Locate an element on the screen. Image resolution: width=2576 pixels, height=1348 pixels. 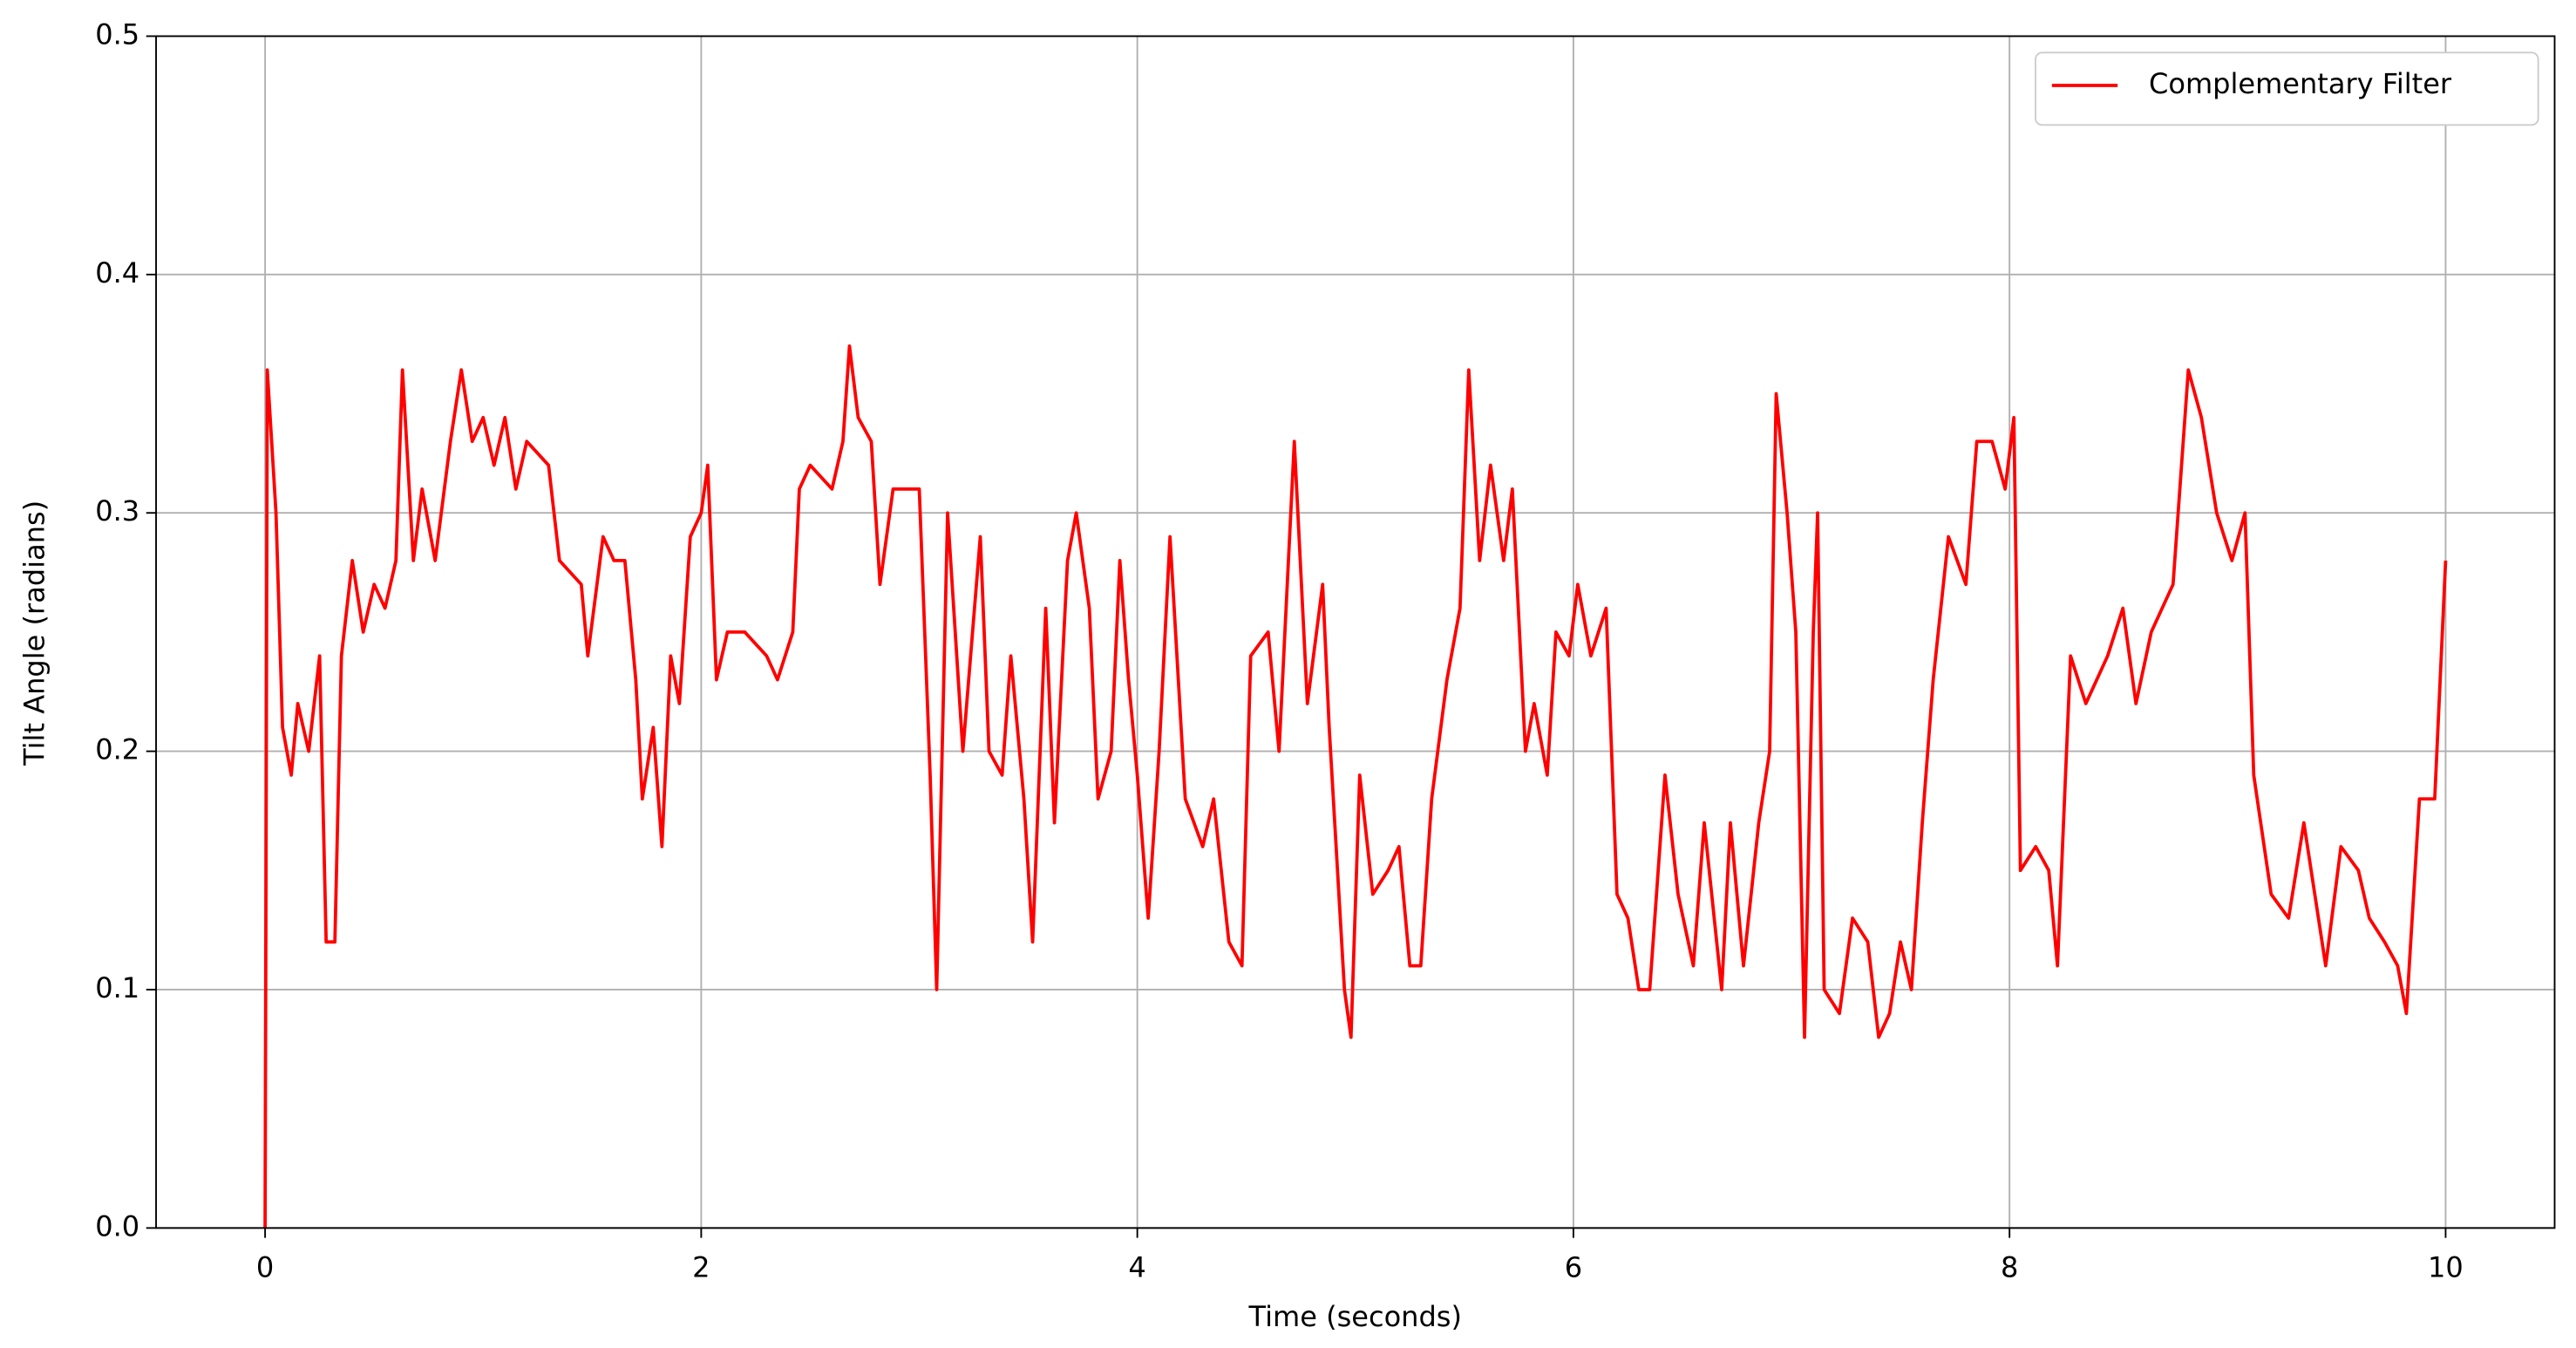
legend: Complementary Filter is located at coordinates (2287, 88).